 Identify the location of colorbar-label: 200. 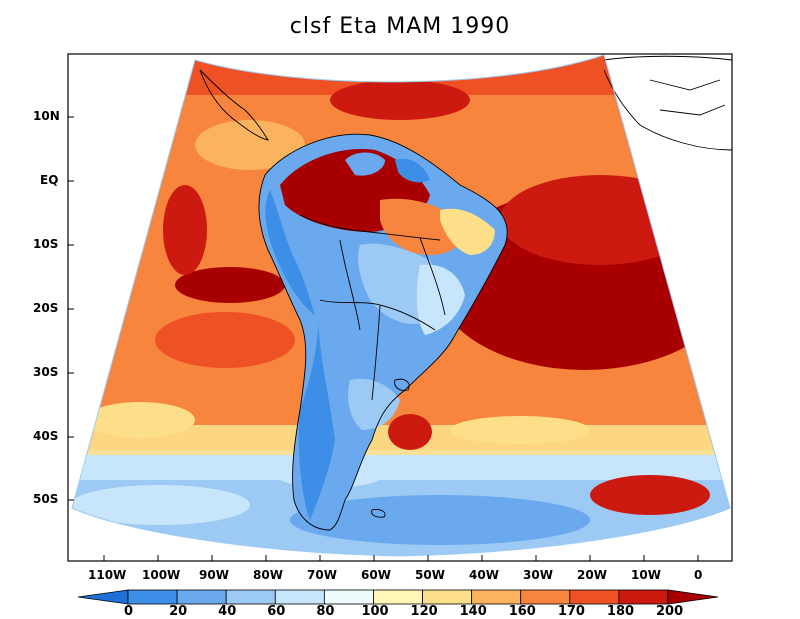
(670, 611).